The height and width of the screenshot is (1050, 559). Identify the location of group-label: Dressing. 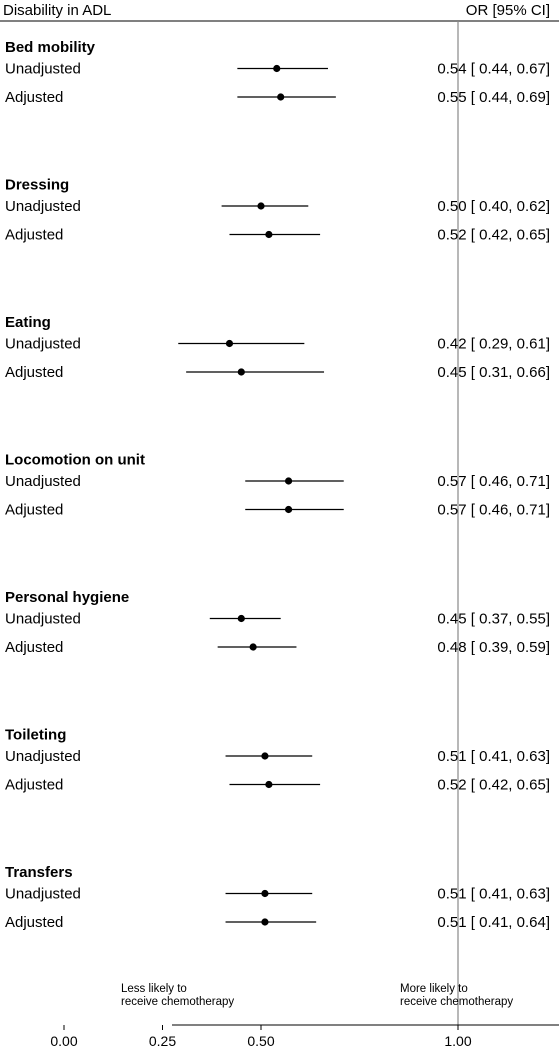
(37, 185).